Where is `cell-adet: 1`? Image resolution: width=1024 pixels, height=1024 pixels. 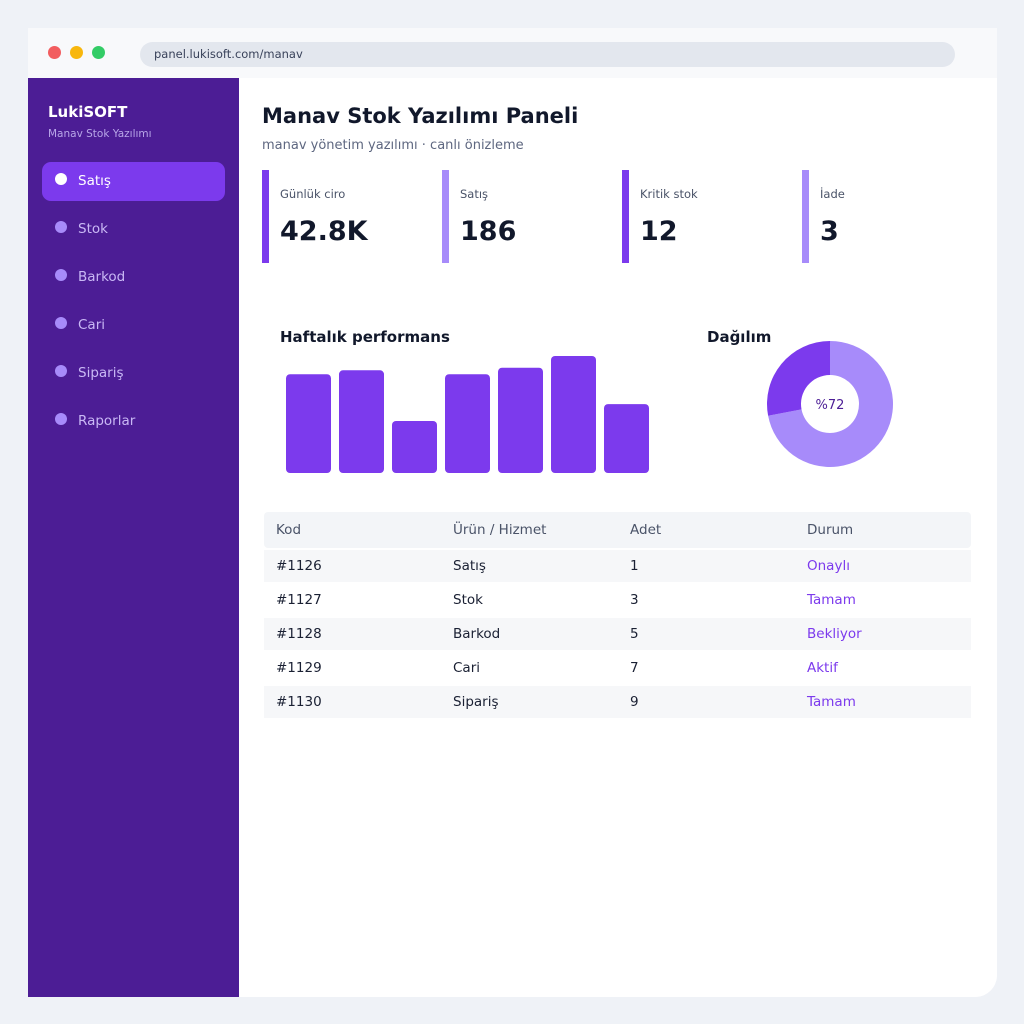
cell-adet: 1 is located at coordinates (634, 566).